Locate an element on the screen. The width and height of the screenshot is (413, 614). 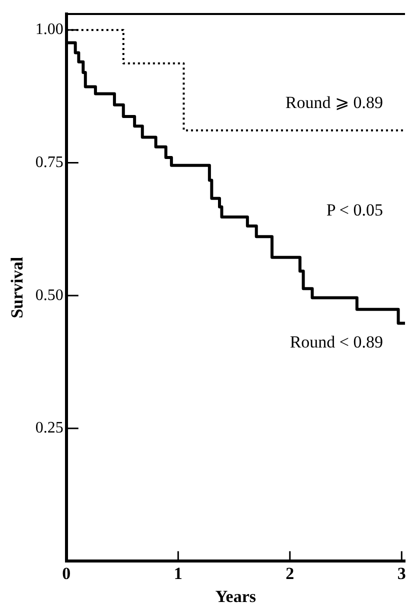
y-tick-label: 0.50 is located at coordinates (49, 295).